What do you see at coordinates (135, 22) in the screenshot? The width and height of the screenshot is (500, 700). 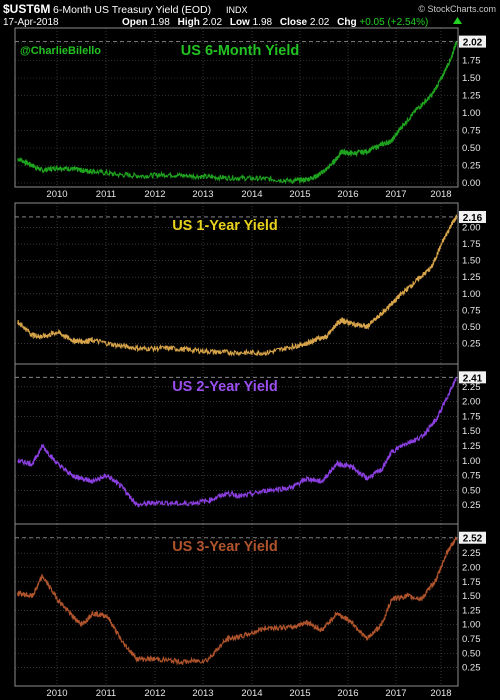 I see `open-label: Open` at bounding box center [135, 22].